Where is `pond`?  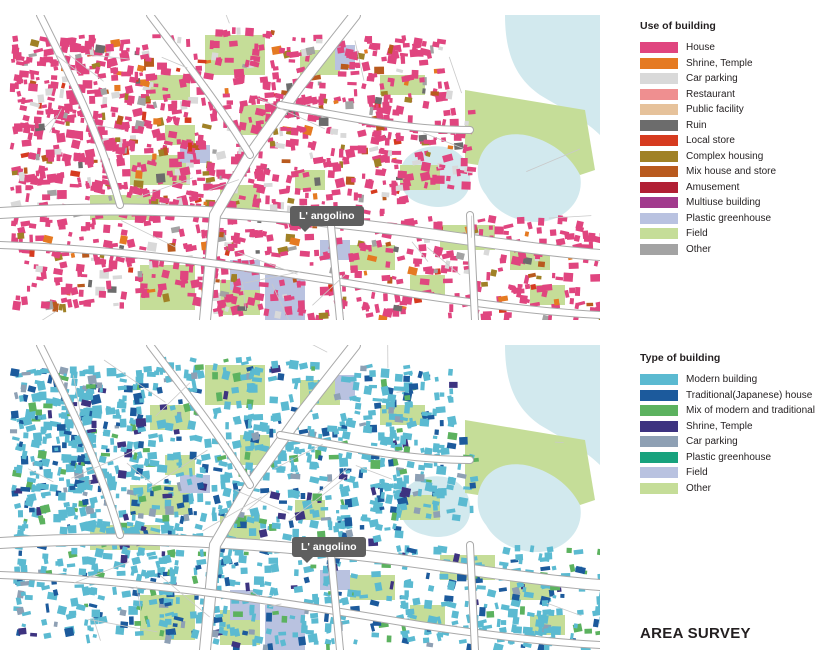
pond is located at coordinates (529, 178).